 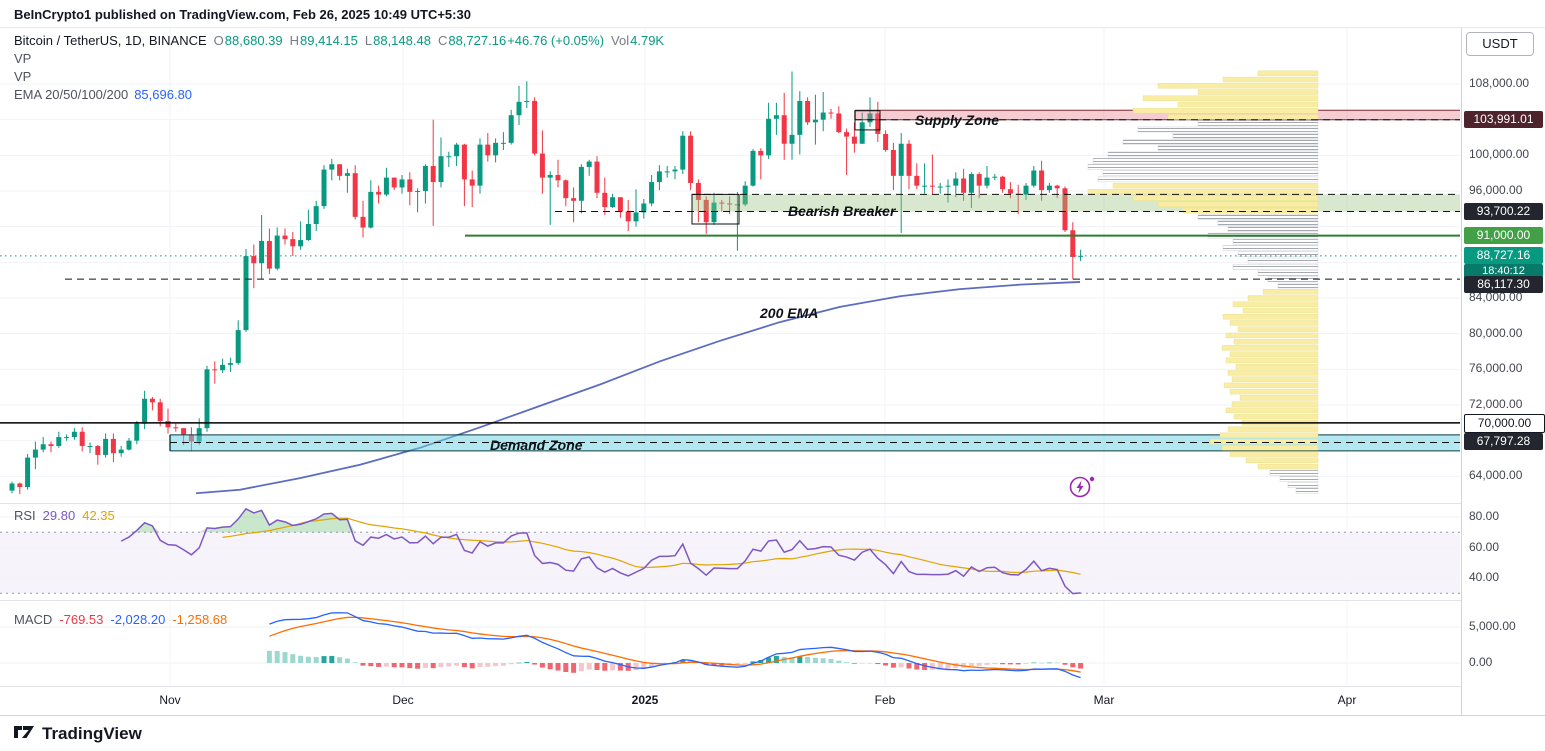 I want to click on close-label: C, so click(x=442, y=40).